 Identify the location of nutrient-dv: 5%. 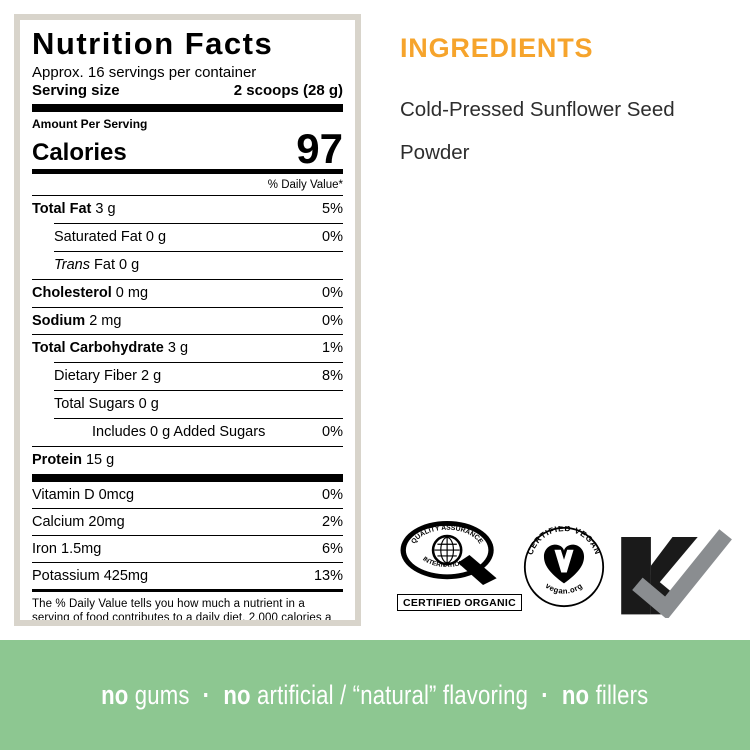
(332, 209).